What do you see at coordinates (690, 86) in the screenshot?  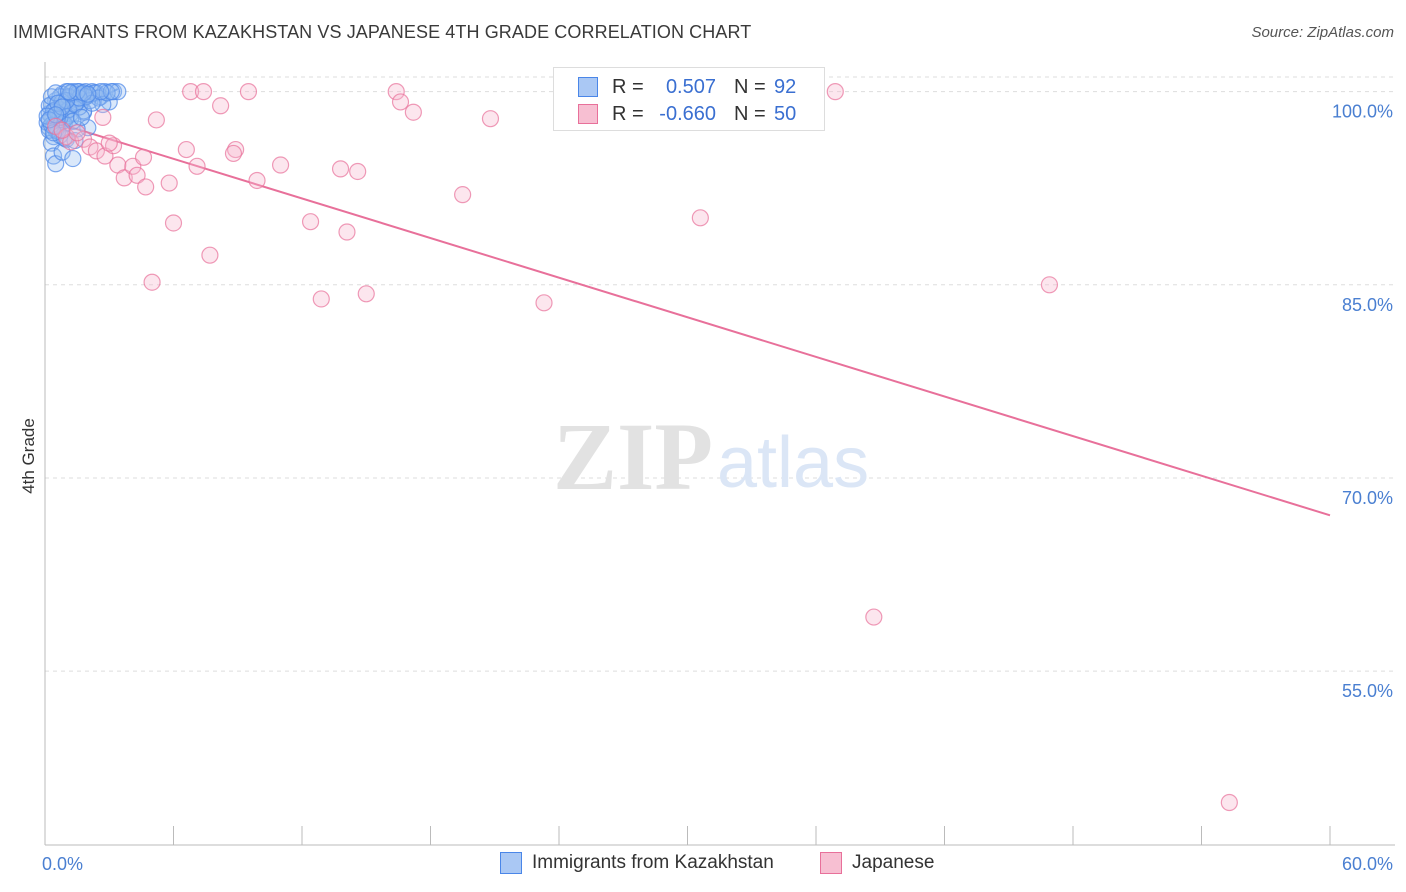 I see `legend-r-value: 0.507` at bounding box center [690, 86].